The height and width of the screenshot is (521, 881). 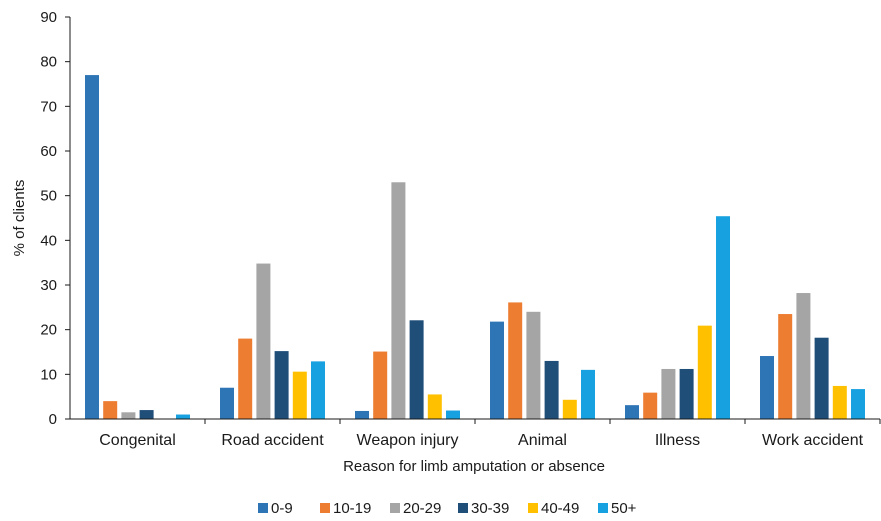 I want to click on x-category-label: Road accident, so click(x=272, y=440).